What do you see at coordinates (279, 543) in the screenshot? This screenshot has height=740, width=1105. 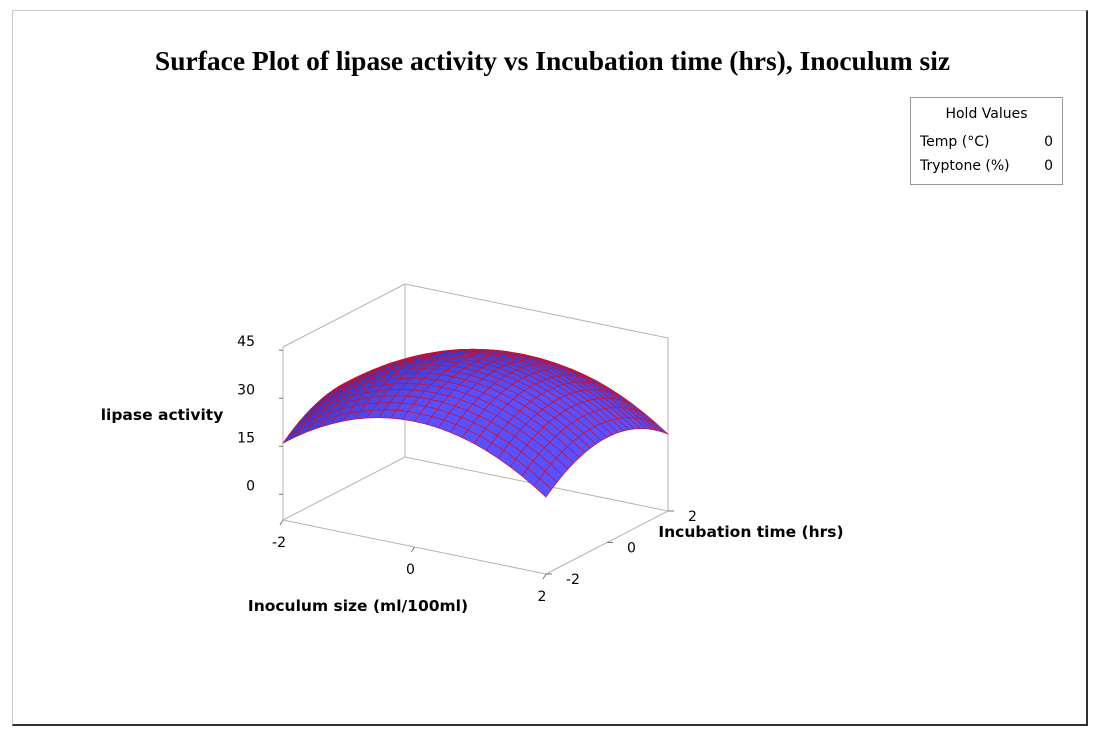 I see `x-tick-label: -2` at bounding box center [279, 543].